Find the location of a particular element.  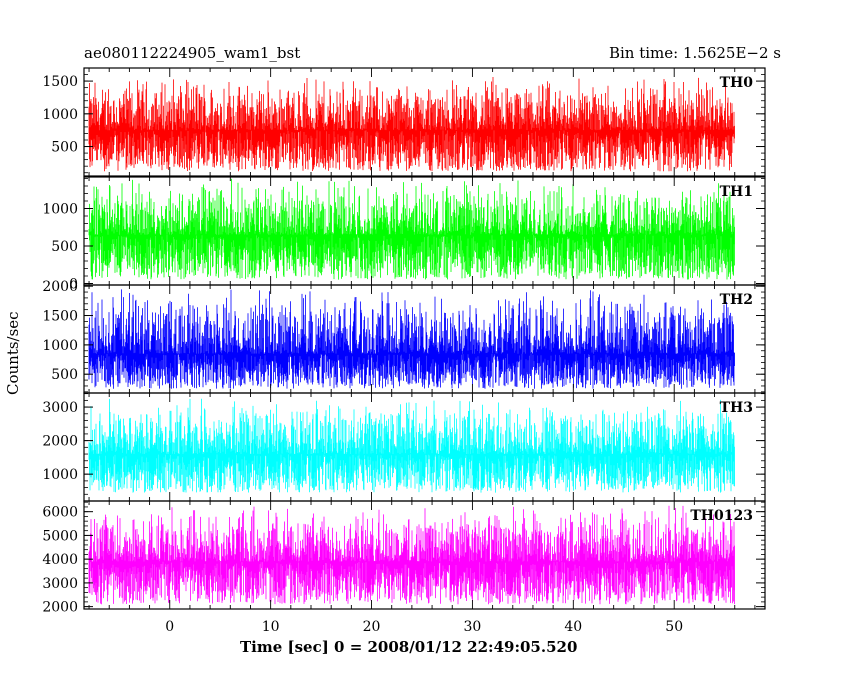

series-th0123 is located at coordinates (411, 555).